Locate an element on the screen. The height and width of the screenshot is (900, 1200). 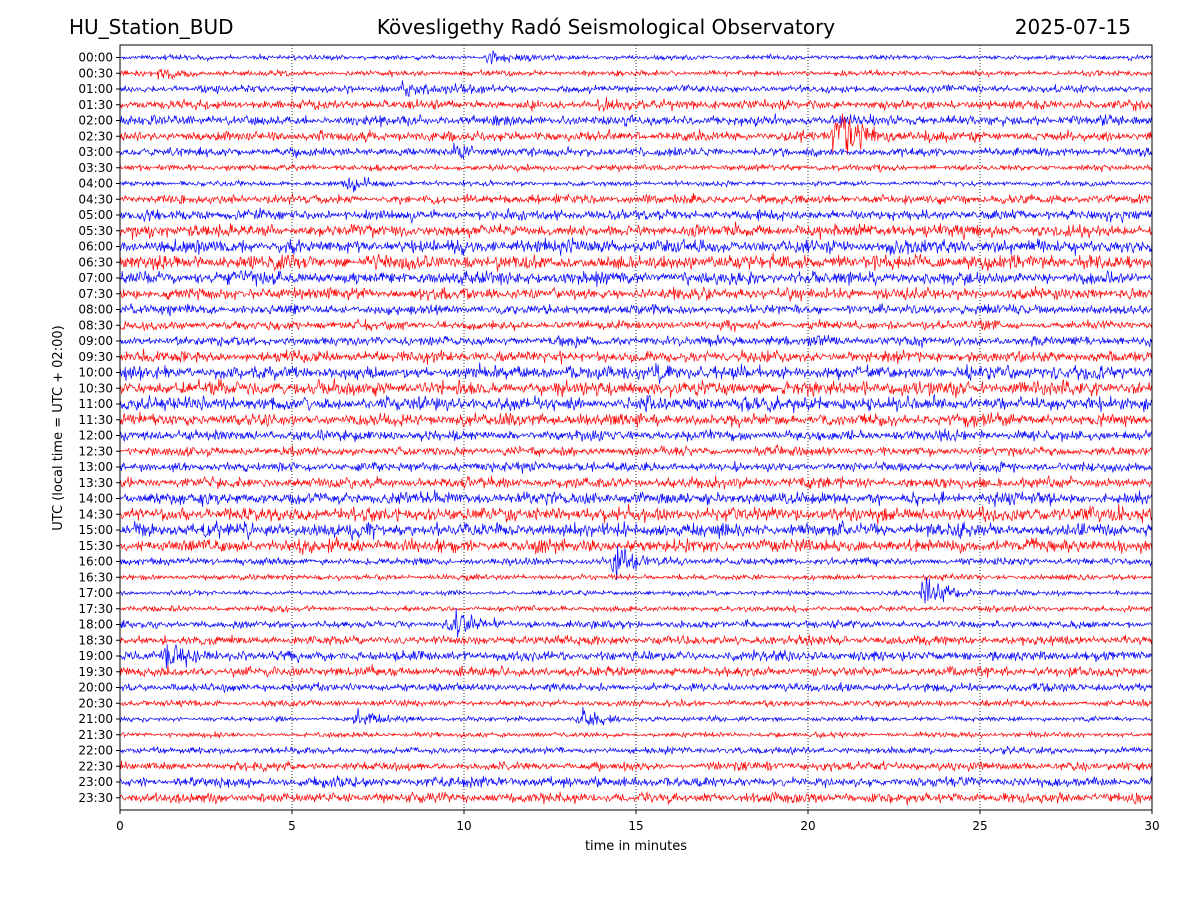
y-tick-label-0300: 03:00 is located at coordinates (95, 152).